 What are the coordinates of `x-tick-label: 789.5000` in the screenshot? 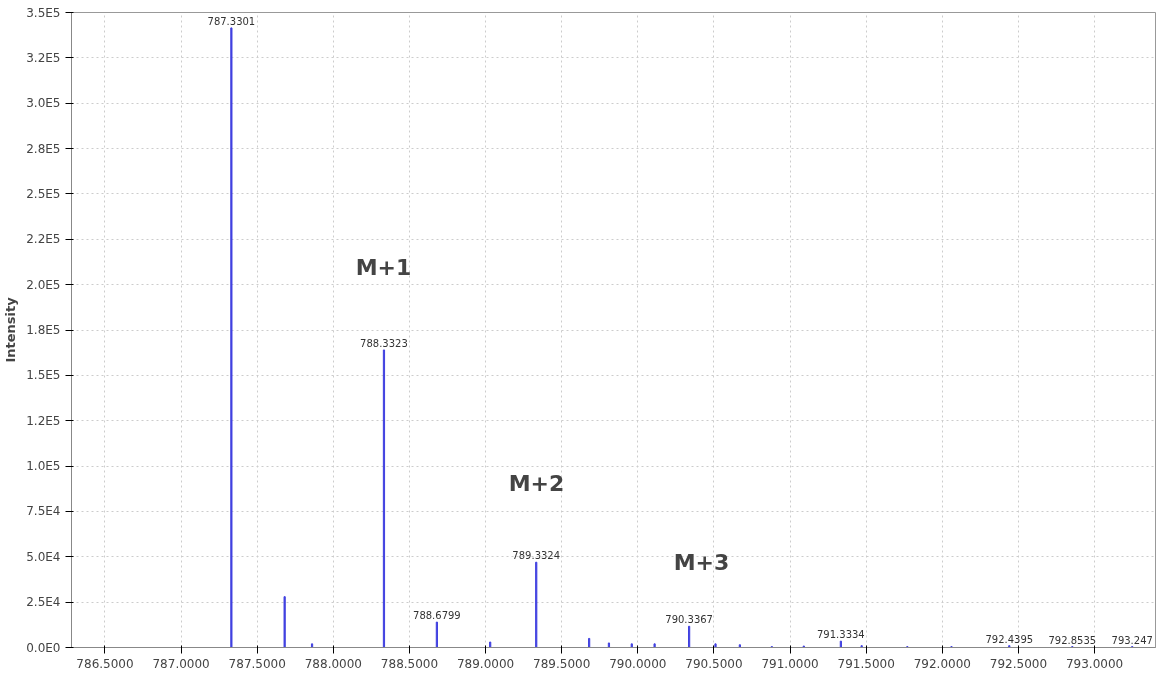 It's located at (562, 663).